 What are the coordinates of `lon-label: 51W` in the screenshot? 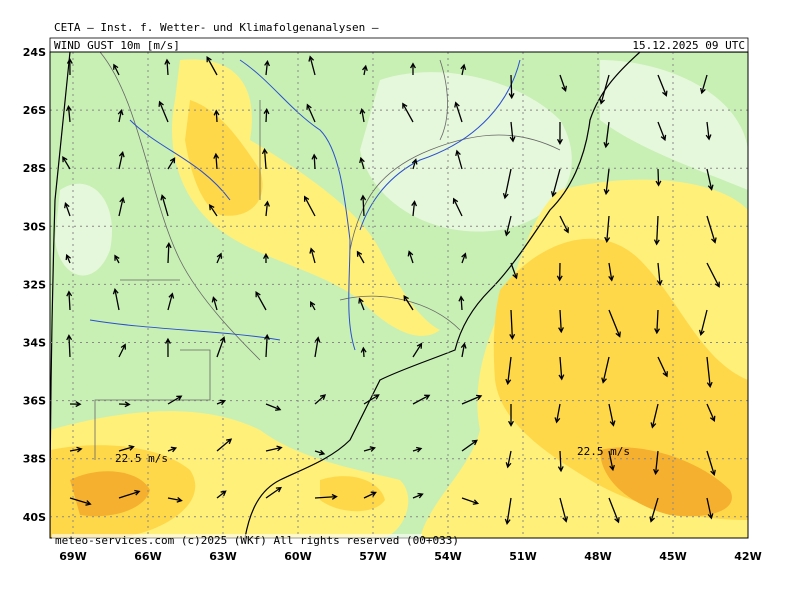 It's located at (522, 556).